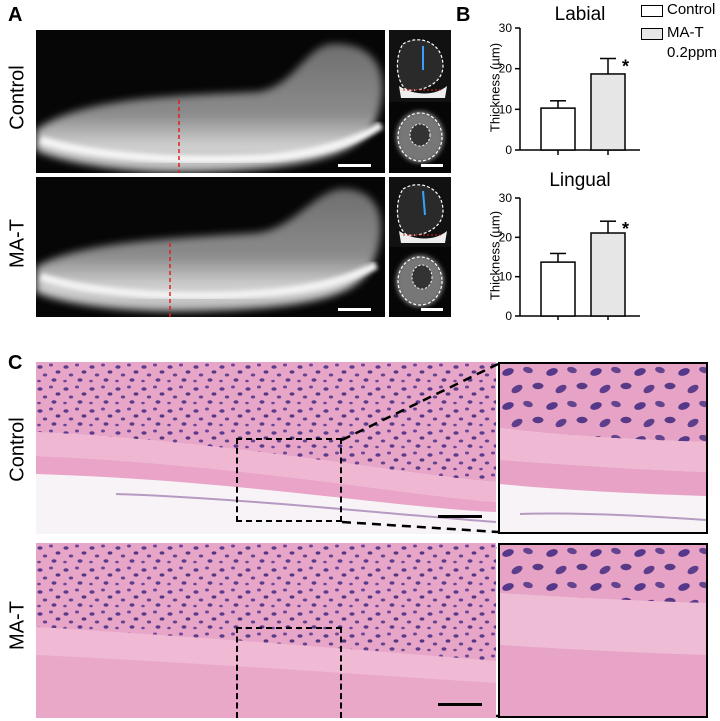 This screenshot has width=720, height=721. I want to click on tooth-shape-treated, so click(208, 252).